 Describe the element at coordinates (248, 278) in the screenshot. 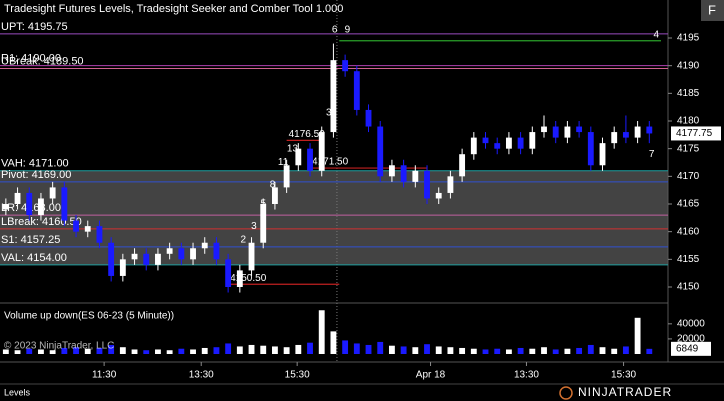

I see `segment-label: 4150.50` at that location.